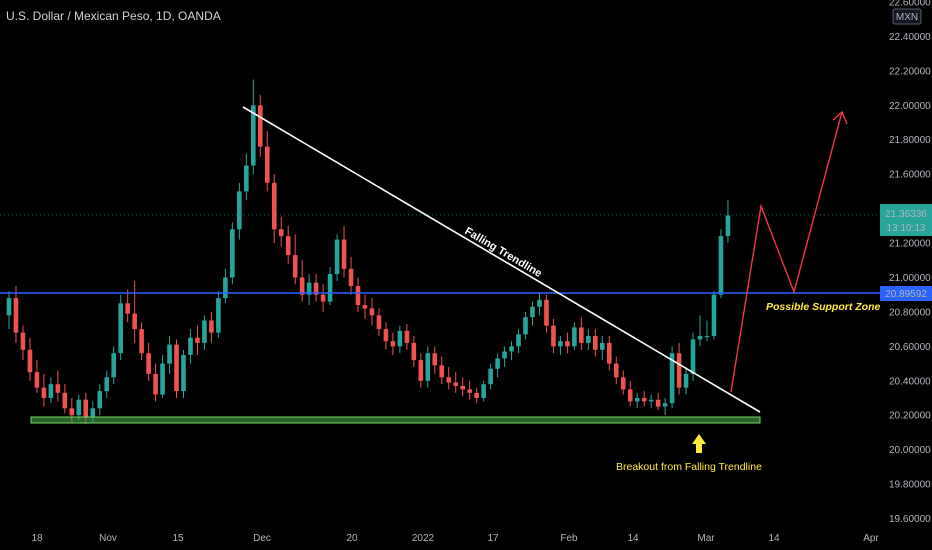 The width and height of the screenshot is (932, 550). Describe the element at coordinates (871, 538) in the screenshot. I see `time-tick-label: Apr` at that location.